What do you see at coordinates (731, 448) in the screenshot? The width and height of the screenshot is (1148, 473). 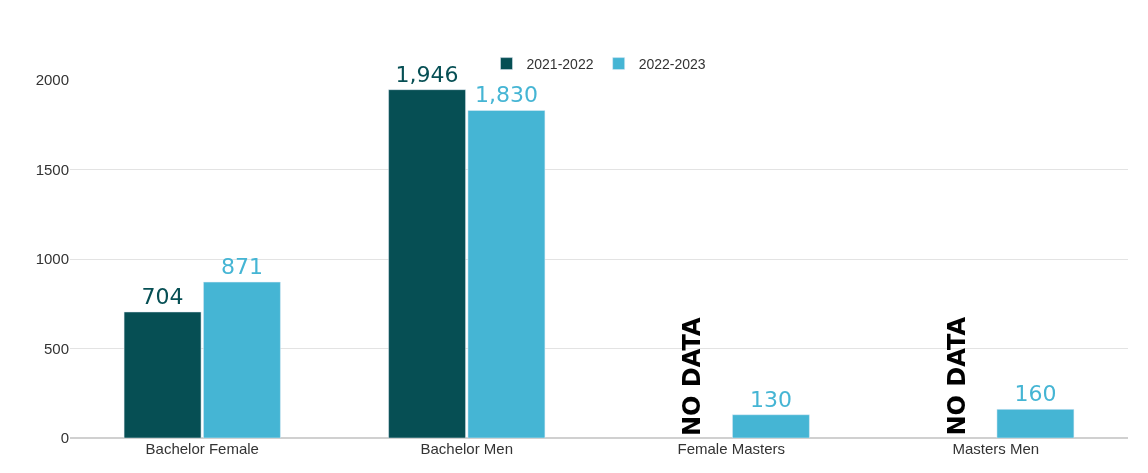 I see `x-tick-label: Female Masters` at bounding box center [731, 448].